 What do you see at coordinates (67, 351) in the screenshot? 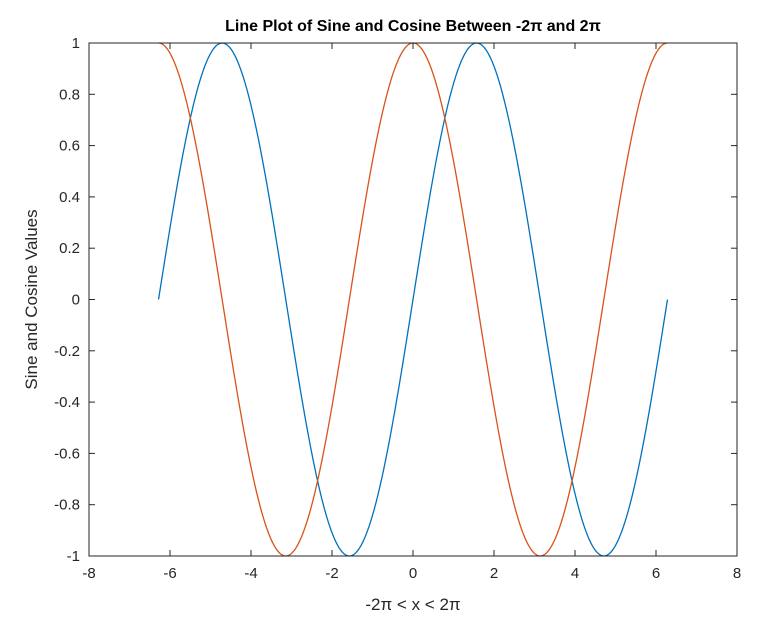
I see `y-tick-label: -0.2` at bounding box center [67, 351].